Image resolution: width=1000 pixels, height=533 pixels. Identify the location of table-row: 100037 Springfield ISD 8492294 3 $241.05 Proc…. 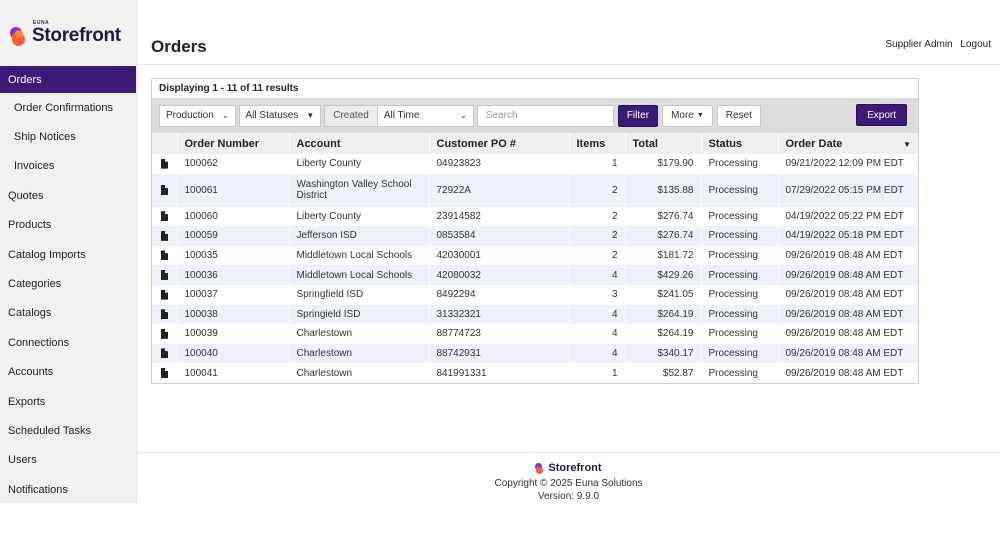
(535, 294).